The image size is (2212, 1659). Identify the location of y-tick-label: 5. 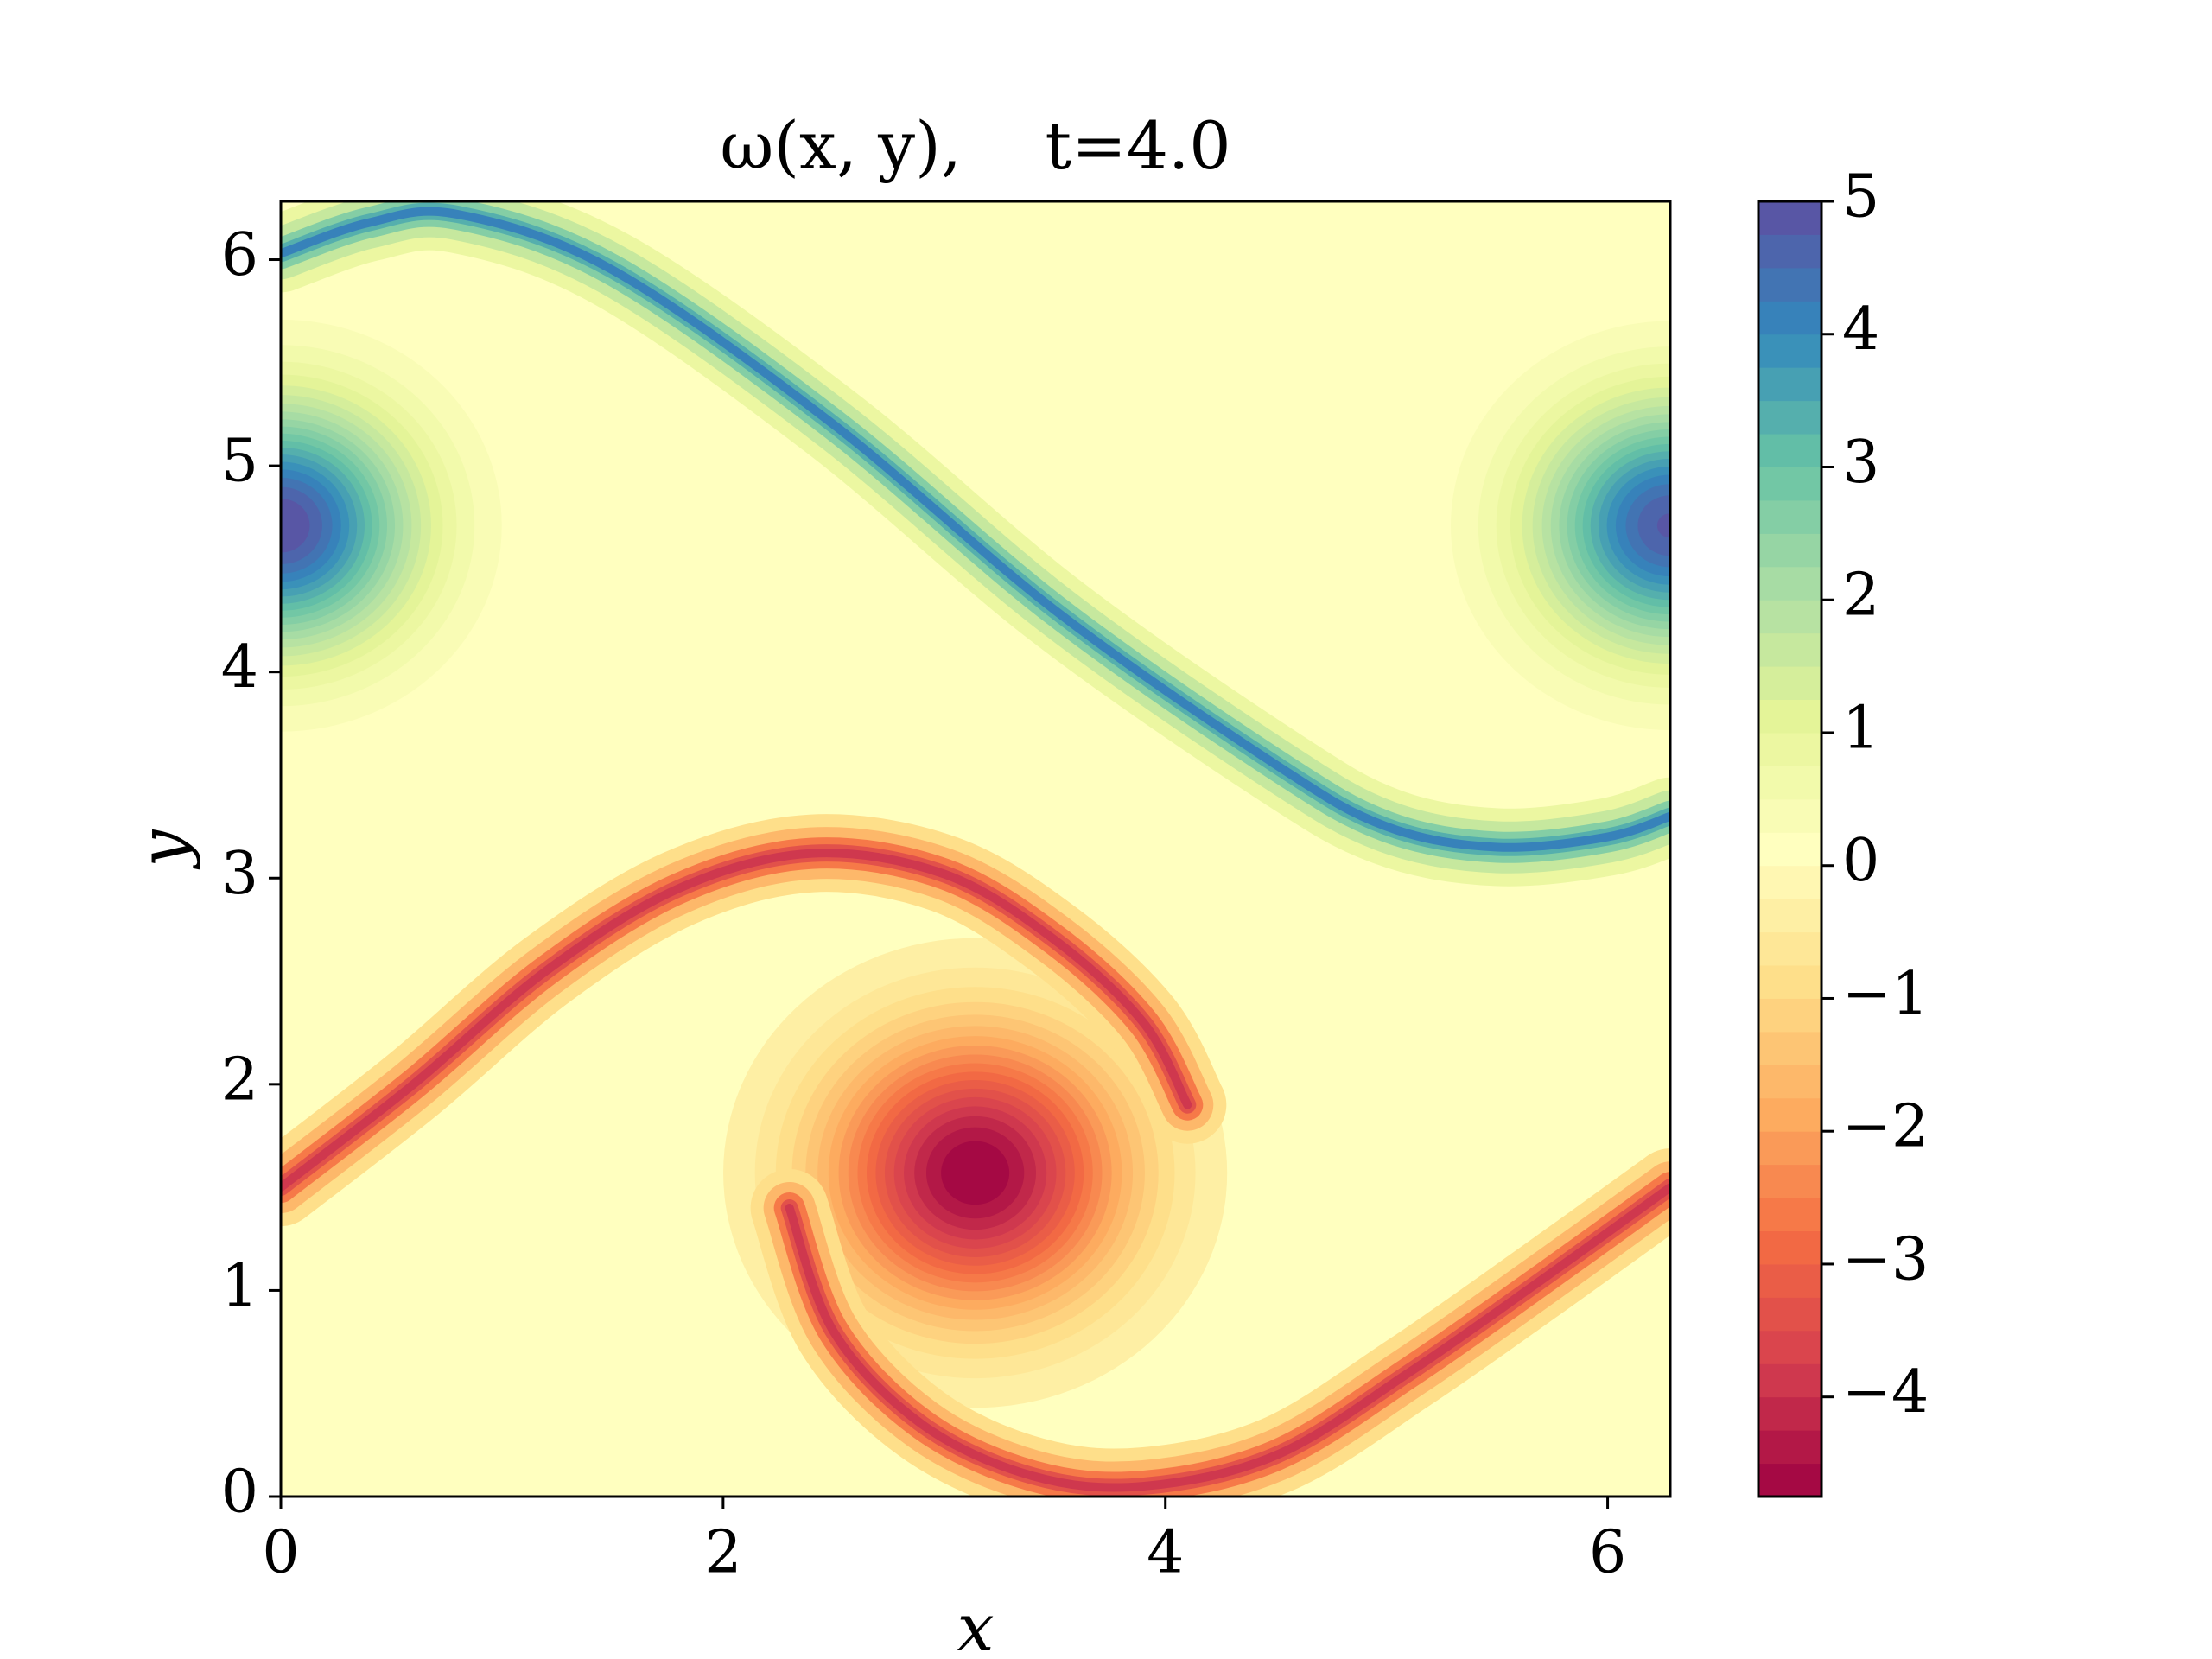
(239, 462).